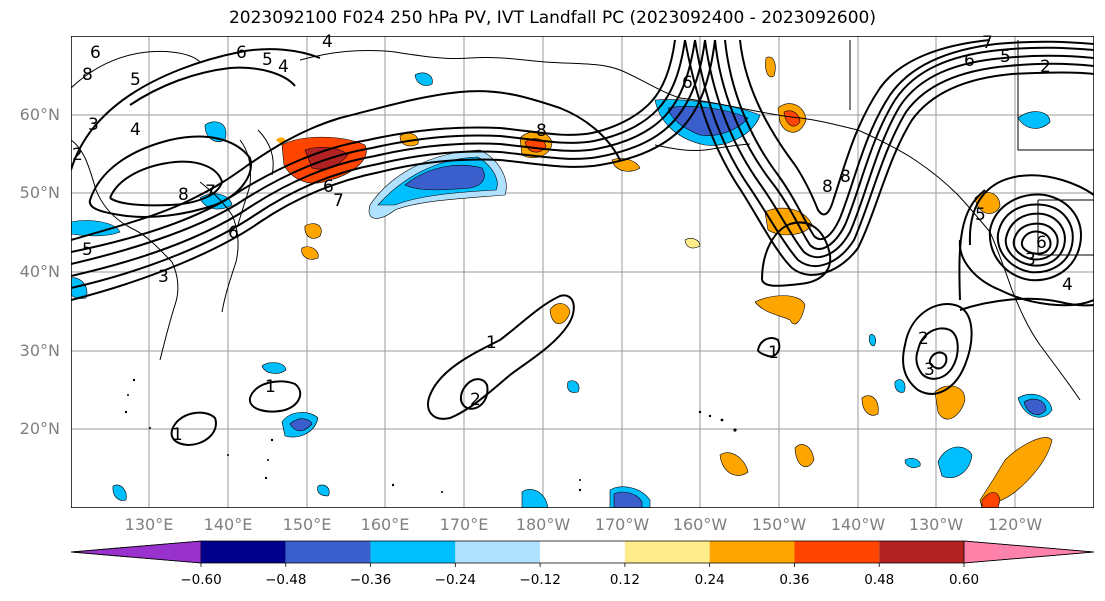 Image resolution: width=1105 pixels, height=601 pixels. What do you see at coordinates (136, 552) in the screenshot?
I see `colorbar-extension-low` at bounding box center [136, 552].